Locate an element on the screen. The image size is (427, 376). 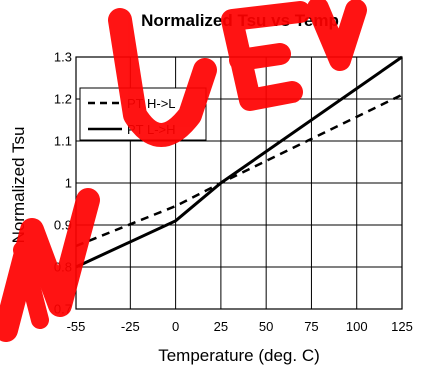
x-tick-label: 100 is located at coordinates (357, 326).